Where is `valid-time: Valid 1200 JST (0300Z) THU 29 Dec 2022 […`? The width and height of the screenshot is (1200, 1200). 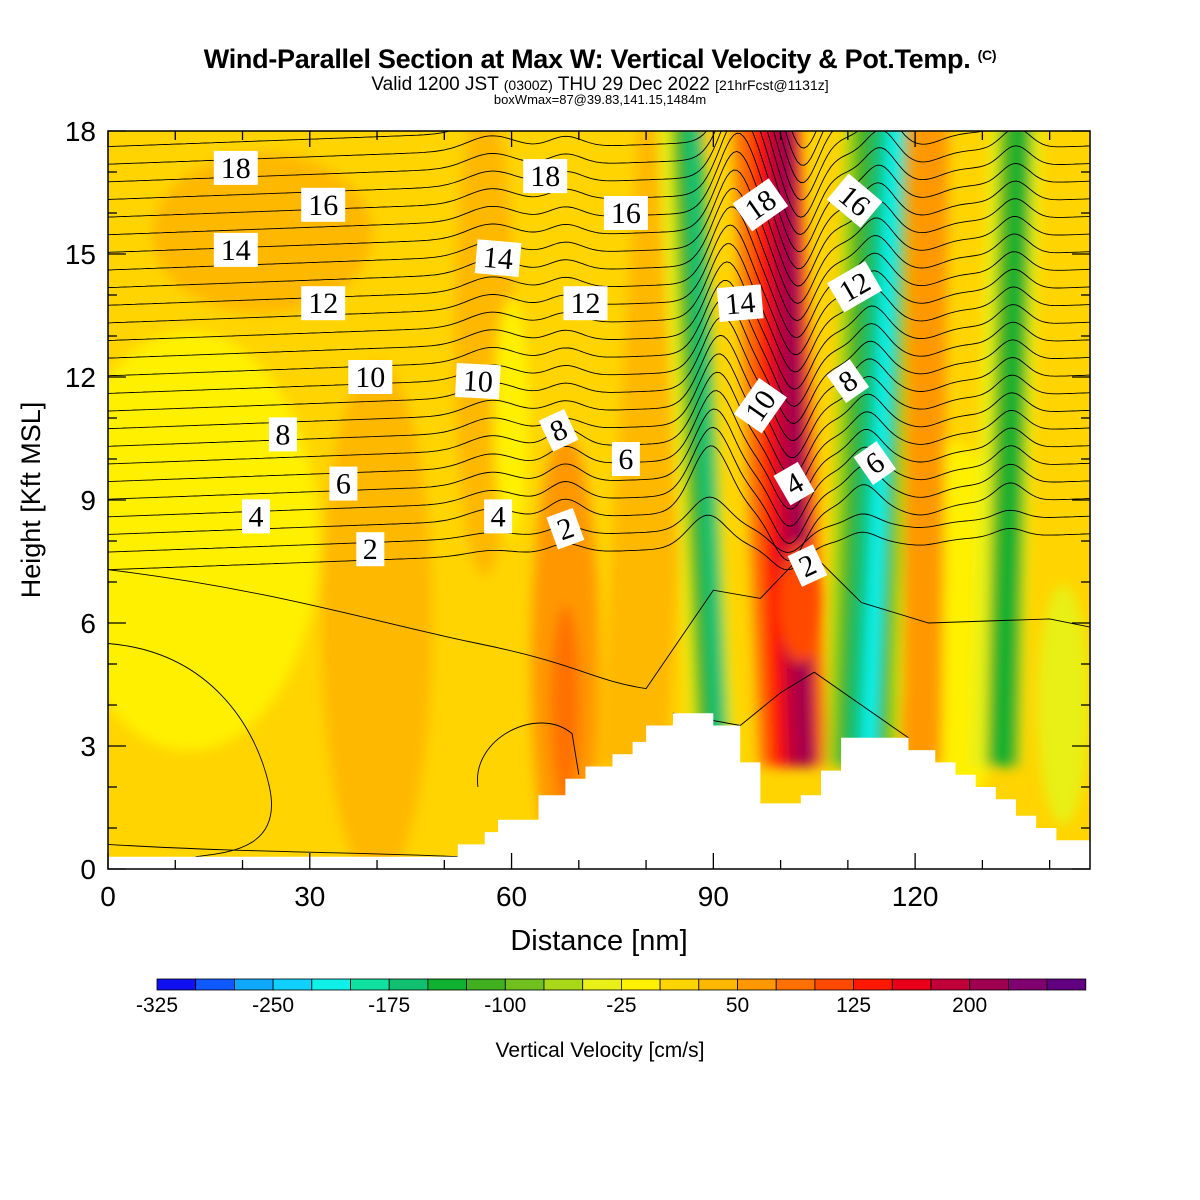
valid-time: Valid 1200 JST (0300Z) THU 29 Dec 2022 [… is located at coordinates (600, 84).